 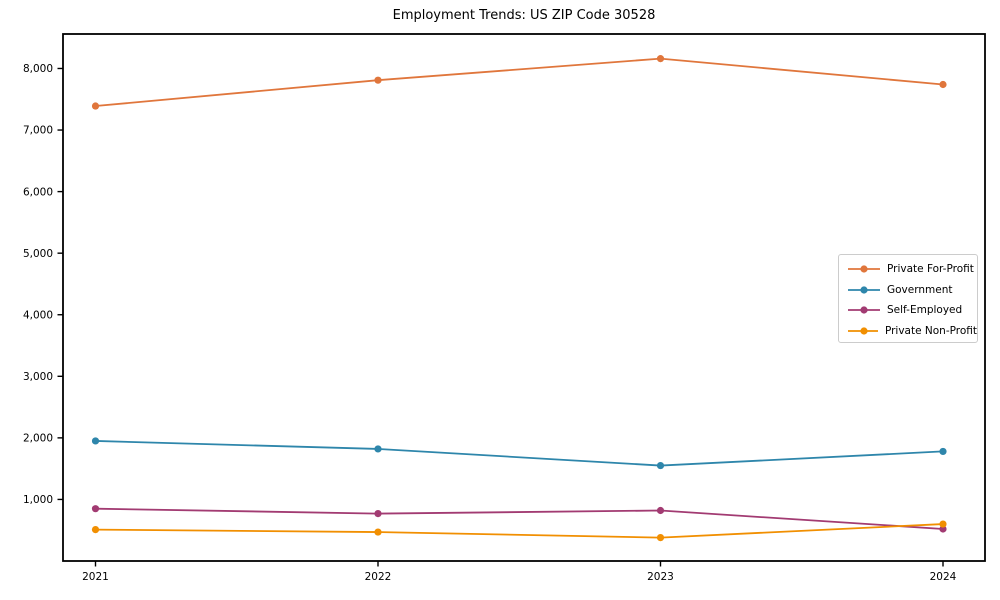 I want to click on legend-item-private-non-profit: Private Non-Profit, so click(x=912, y=331).